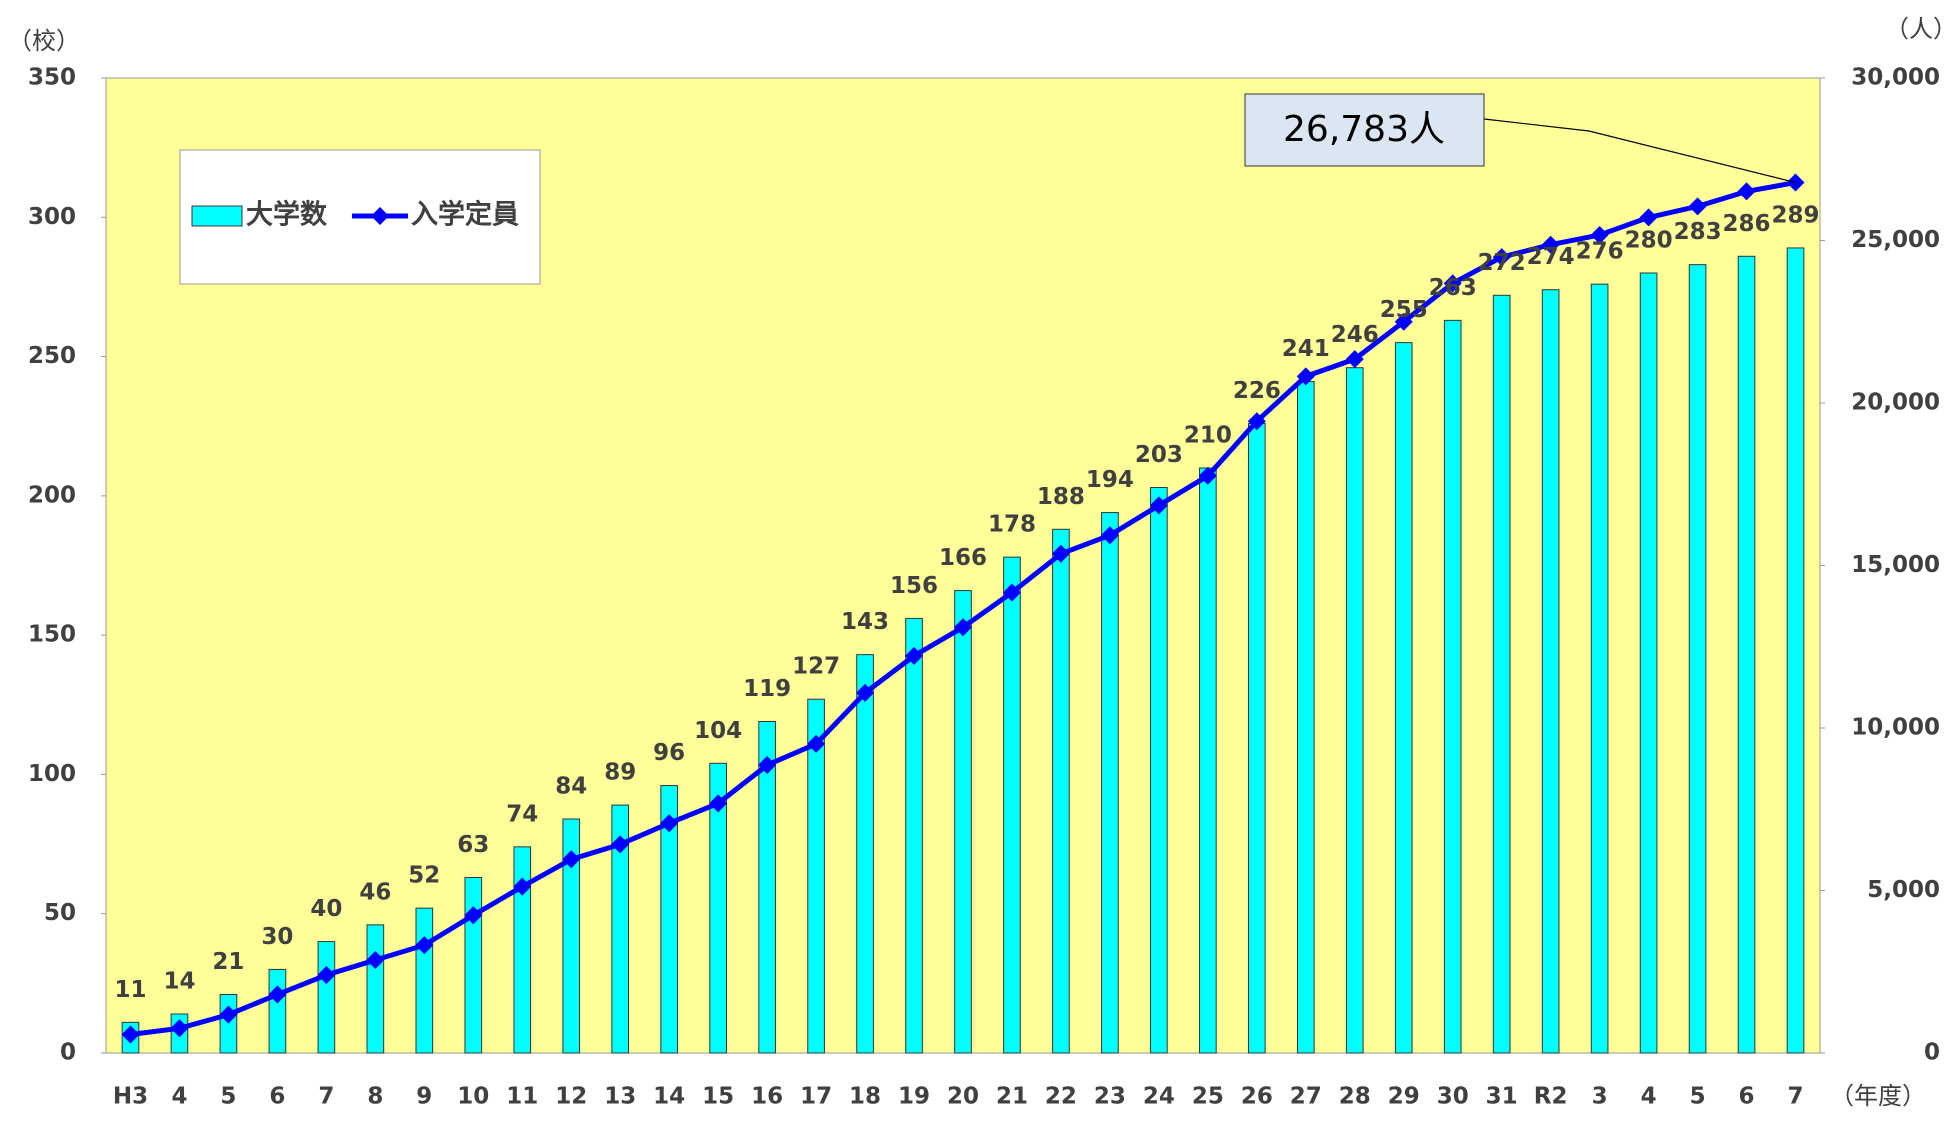  What do you see at coordinates (228, 1097) in the screenshot?
I see `x-tick-label: 5` at bounding box center [228, 1097].